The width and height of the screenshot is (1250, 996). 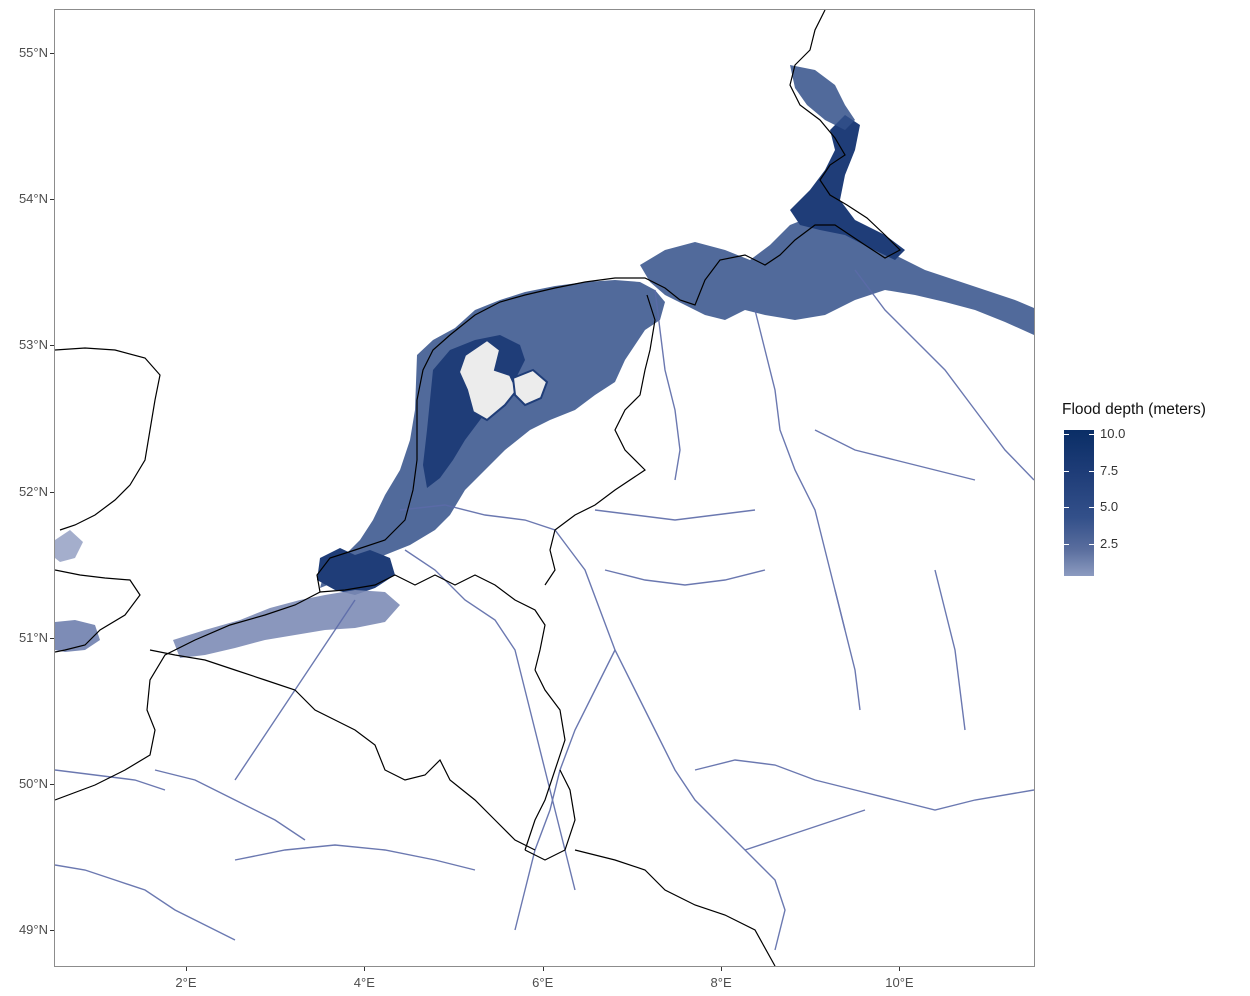 I want to click on legend-label: 2.5, so click(x=1109, y=543).